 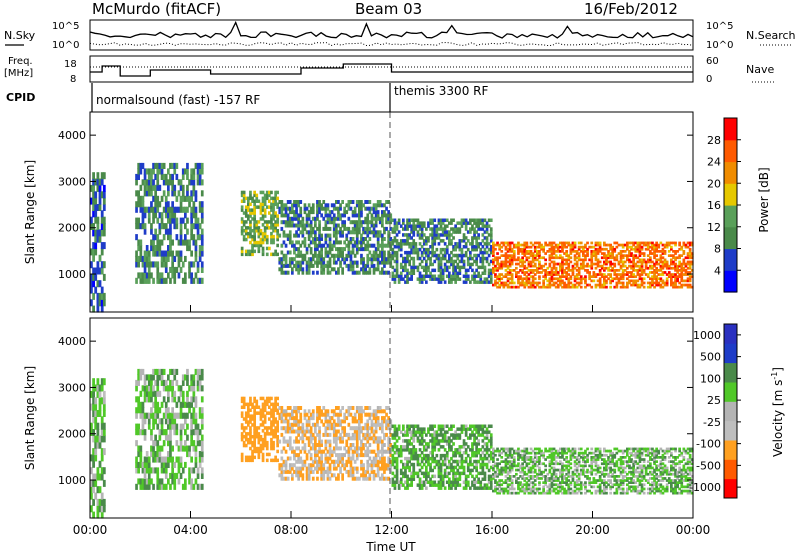 What do you see at coordinates (178, 100) in the screenshot?
I see `cpid-mode1: normalsound (fast) -157 RF` at bounding box center [178, 100].